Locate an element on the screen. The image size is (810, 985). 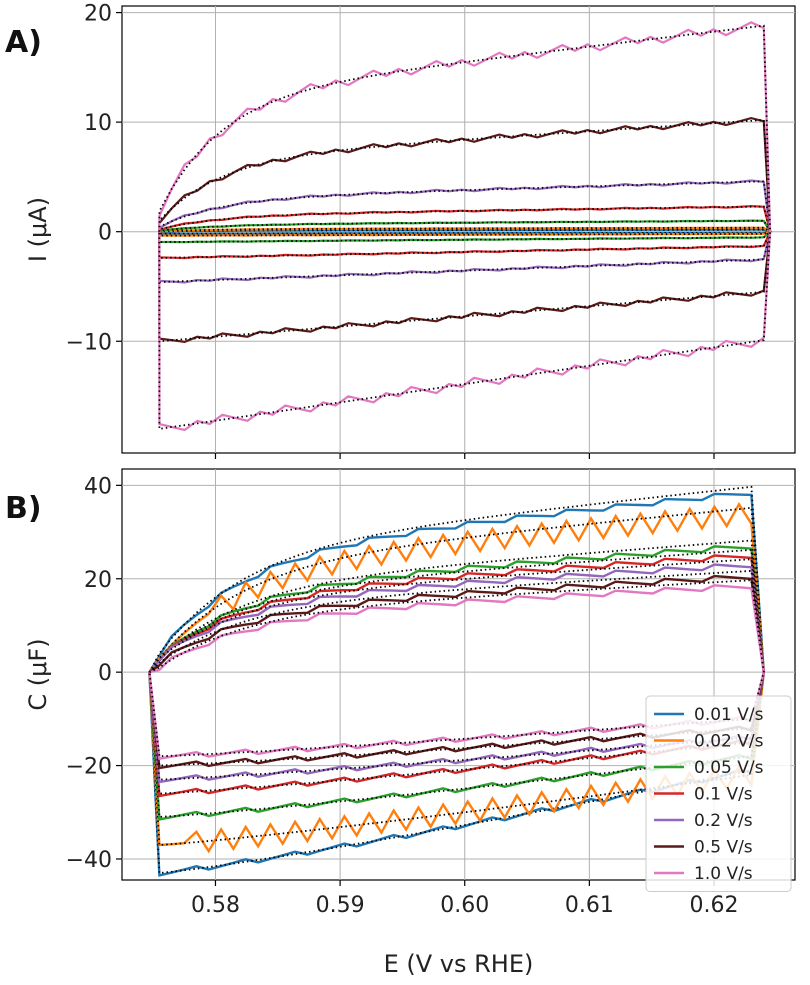
y-tick-label: −40 is located at coordinates (89, 860).